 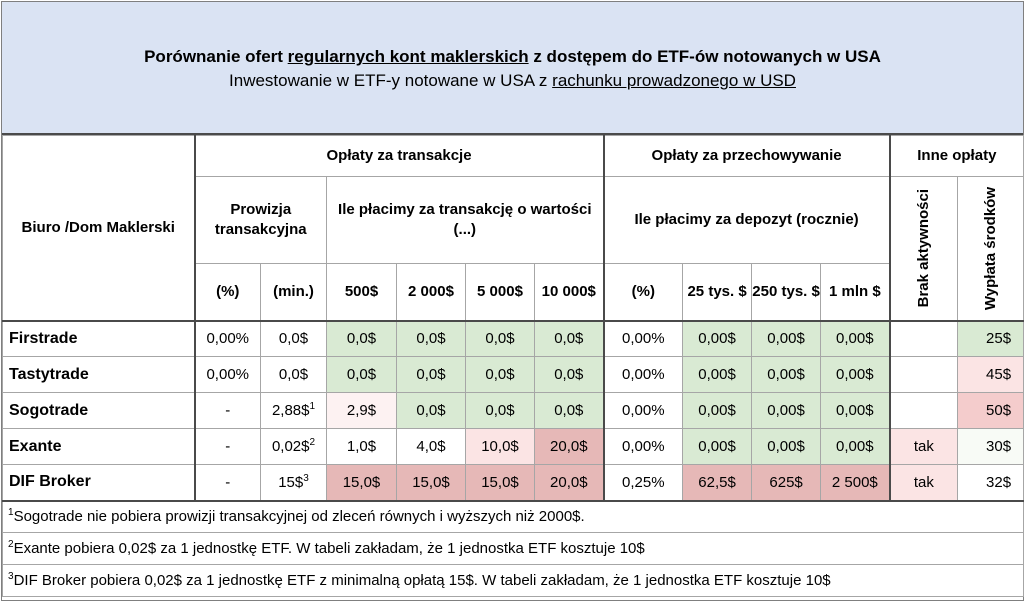 I want to click on min-value: 2,88$, so click(x=290, y=410).